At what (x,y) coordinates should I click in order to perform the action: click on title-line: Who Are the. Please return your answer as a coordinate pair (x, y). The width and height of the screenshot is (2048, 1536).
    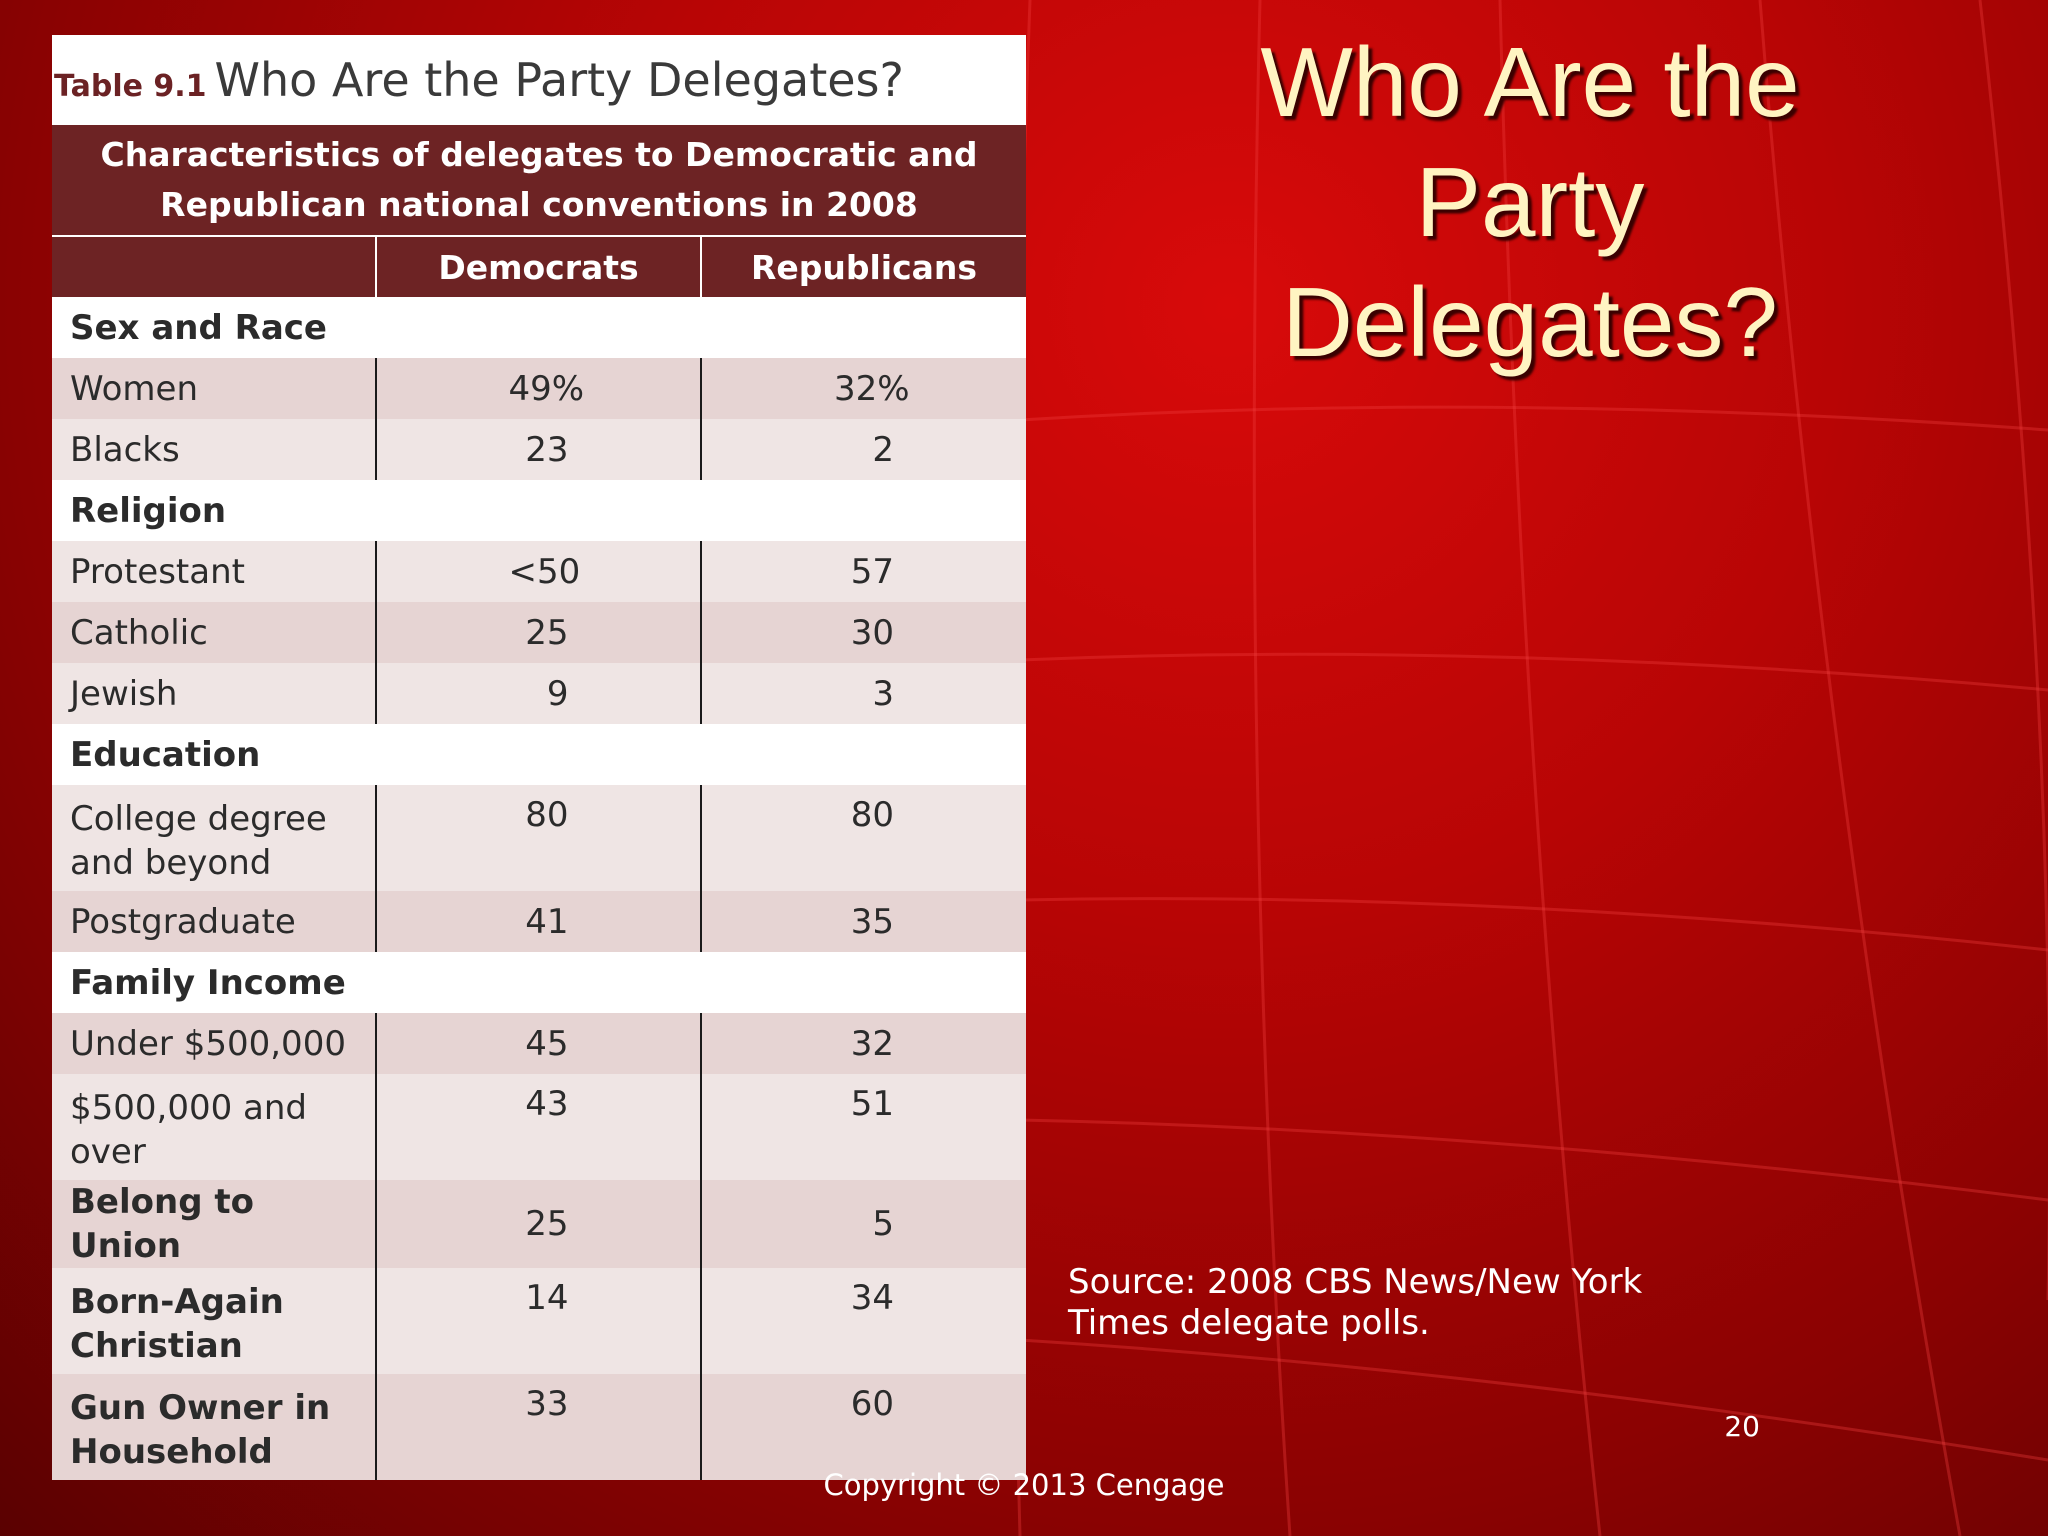
    Looking at the image, I should click on (1530, 82).